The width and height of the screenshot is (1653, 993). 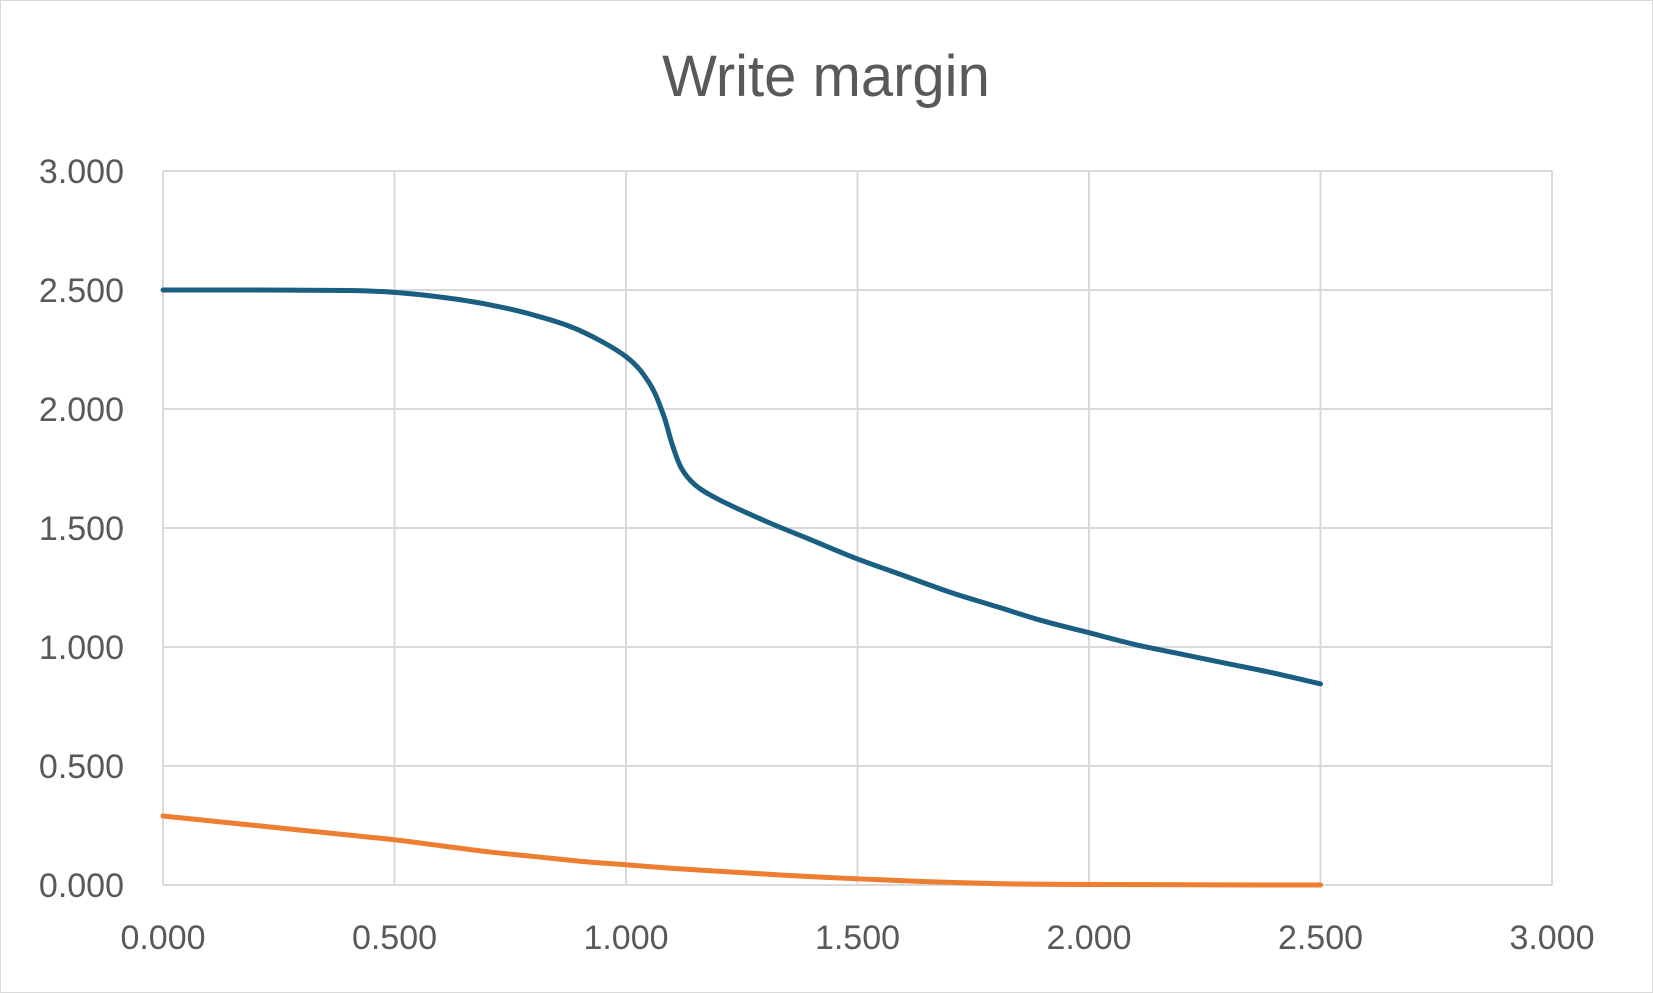 What do you see at coordinates (81, 291) in the screenshot?
I see `y-tick-label: 2.500` at bounding box center [81, 291].